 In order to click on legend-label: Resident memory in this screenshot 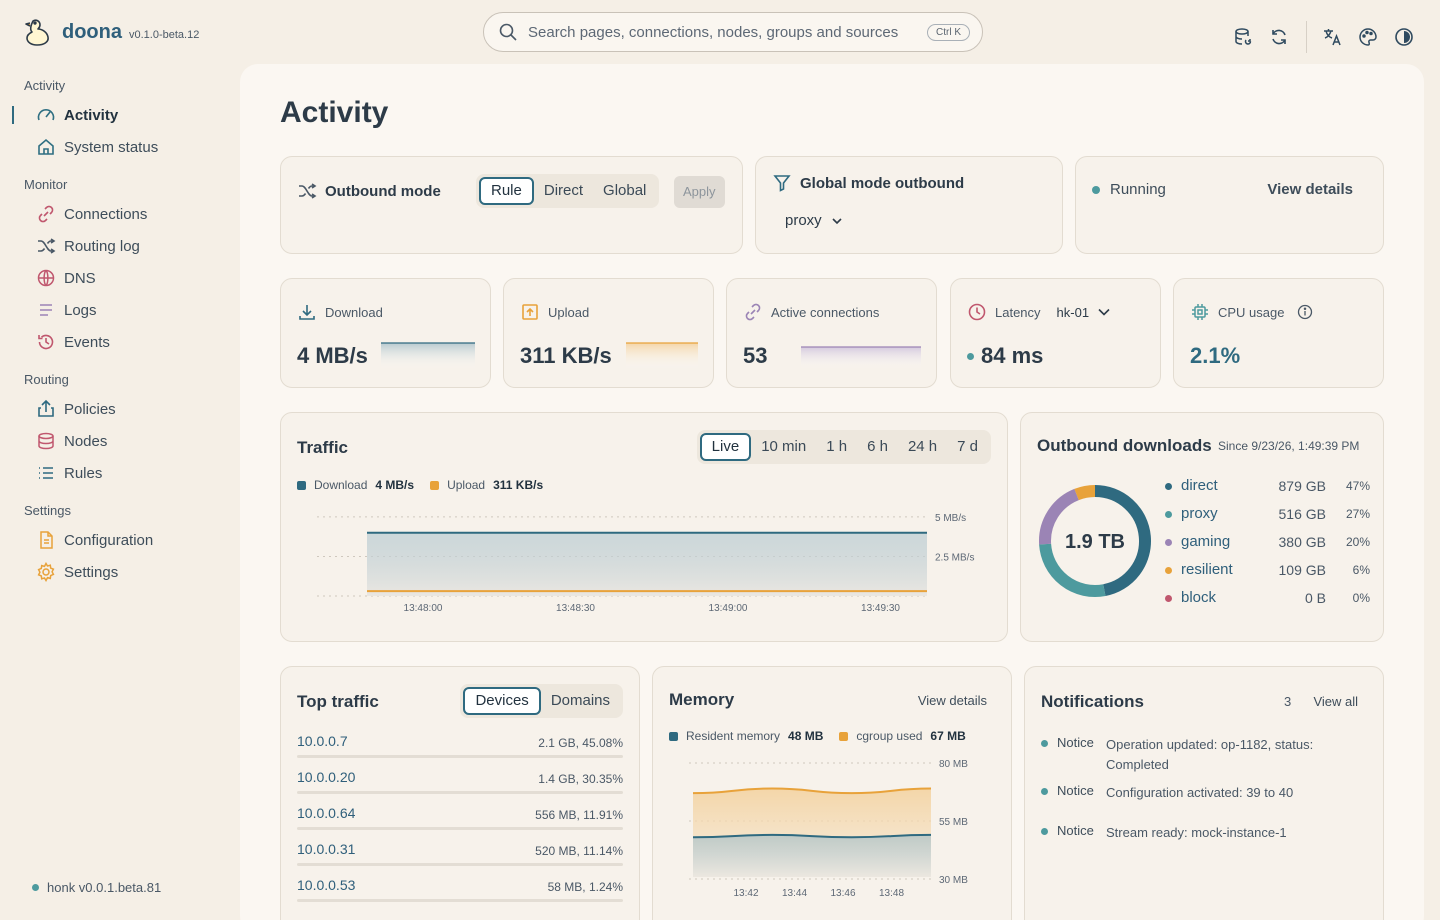, I will do `click(733, 736)`.